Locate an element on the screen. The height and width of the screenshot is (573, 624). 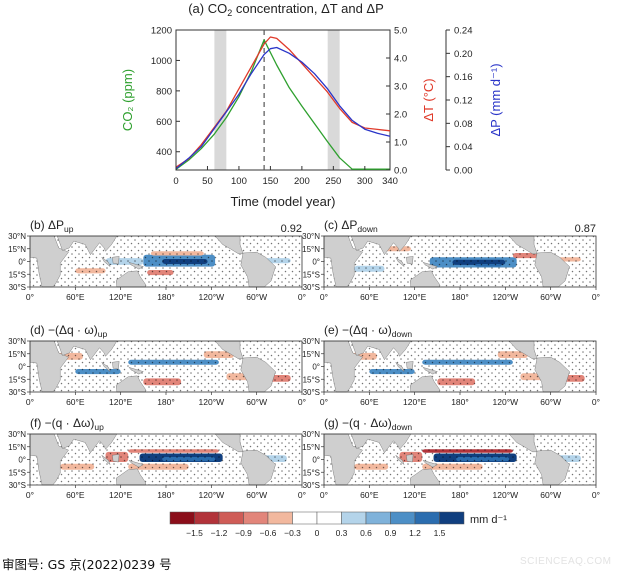
co2-tick-label: 1000 is located at coordinates (161, 61).